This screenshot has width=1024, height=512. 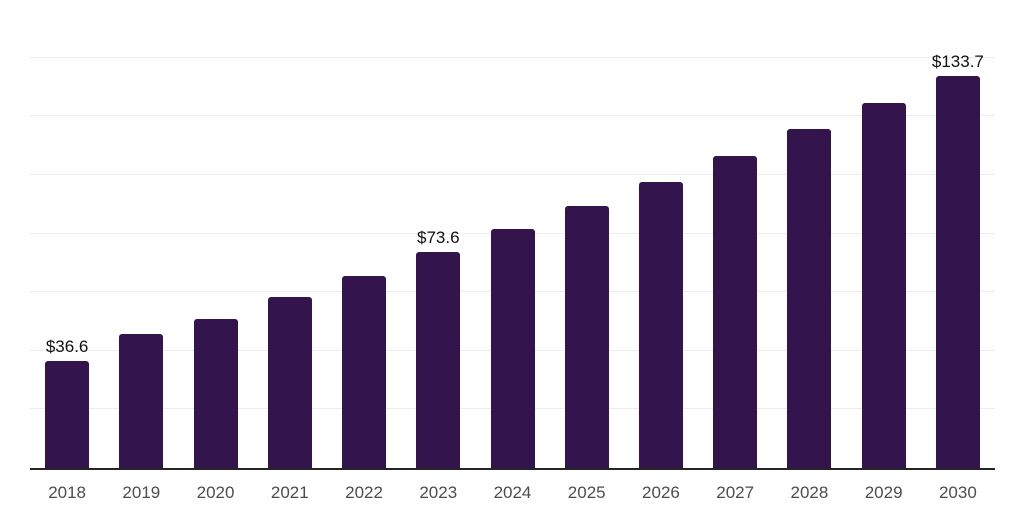 I want to click on x-tick-label-2019: 2019, so click(x=141, y=492).